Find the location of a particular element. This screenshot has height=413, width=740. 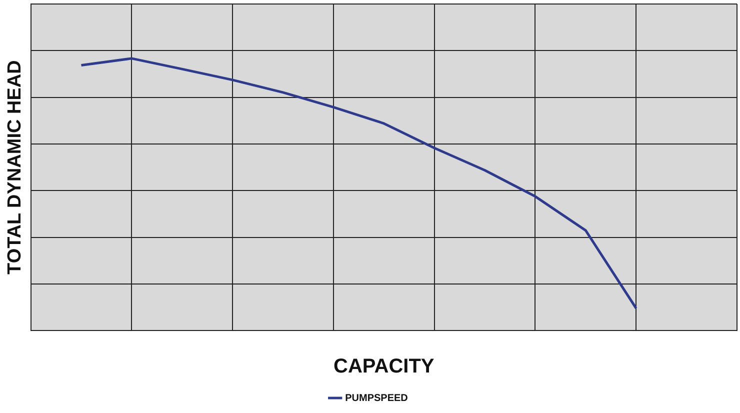

y-axis-title: TOTAL DYNAMIC HEAD is located at coordinates (15, 167).